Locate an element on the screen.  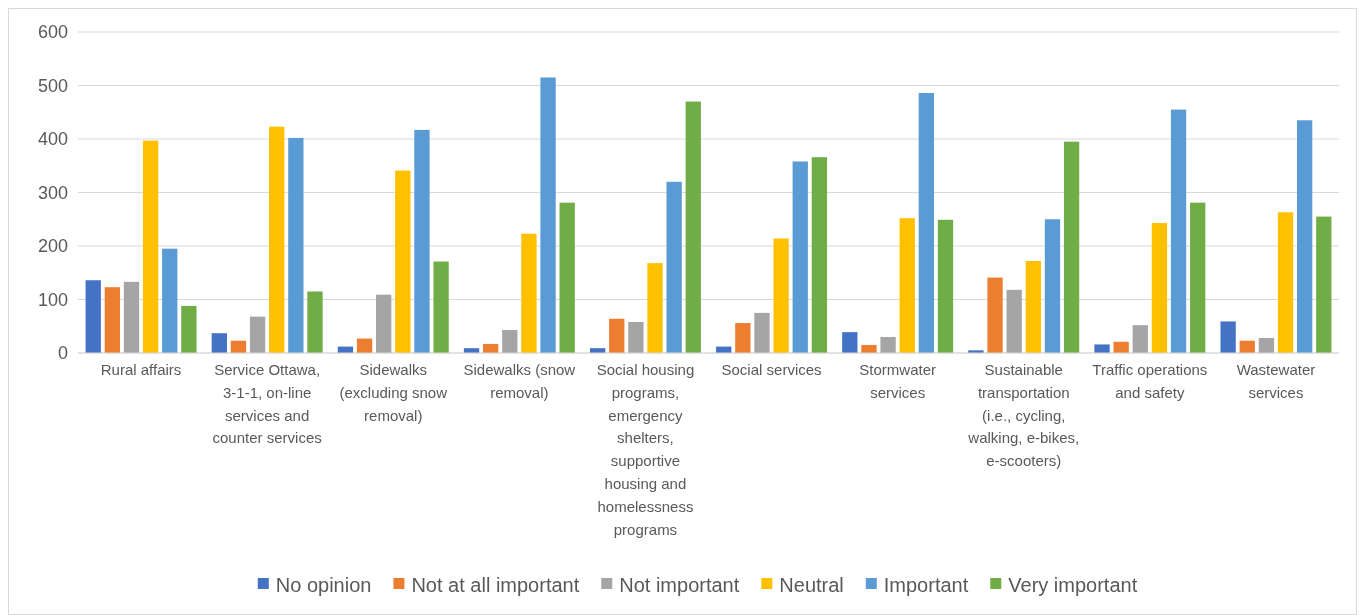
legend-label: Not at all important is located at coordinates (495, 585).